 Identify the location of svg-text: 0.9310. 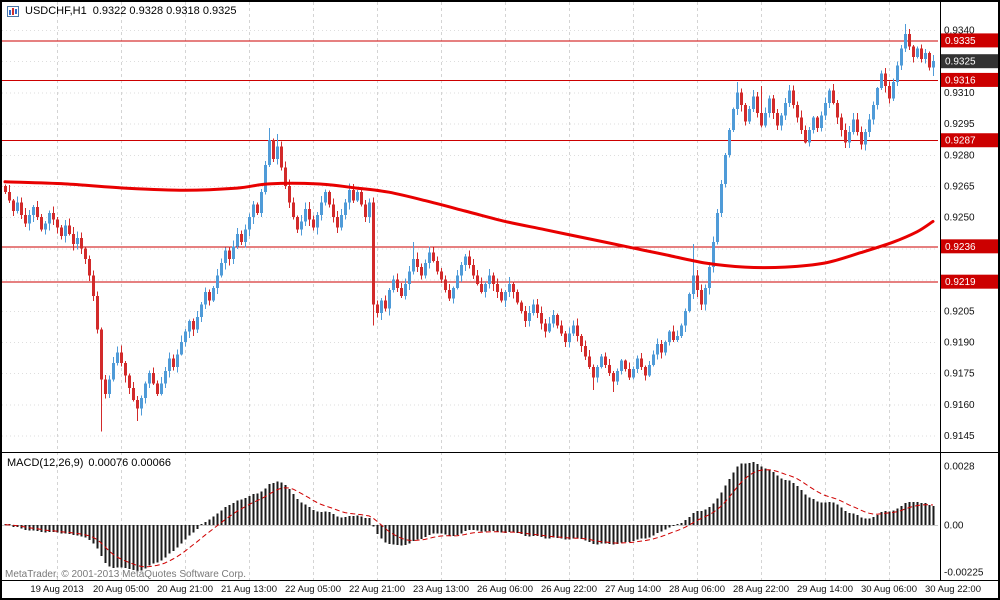
(959, 93).